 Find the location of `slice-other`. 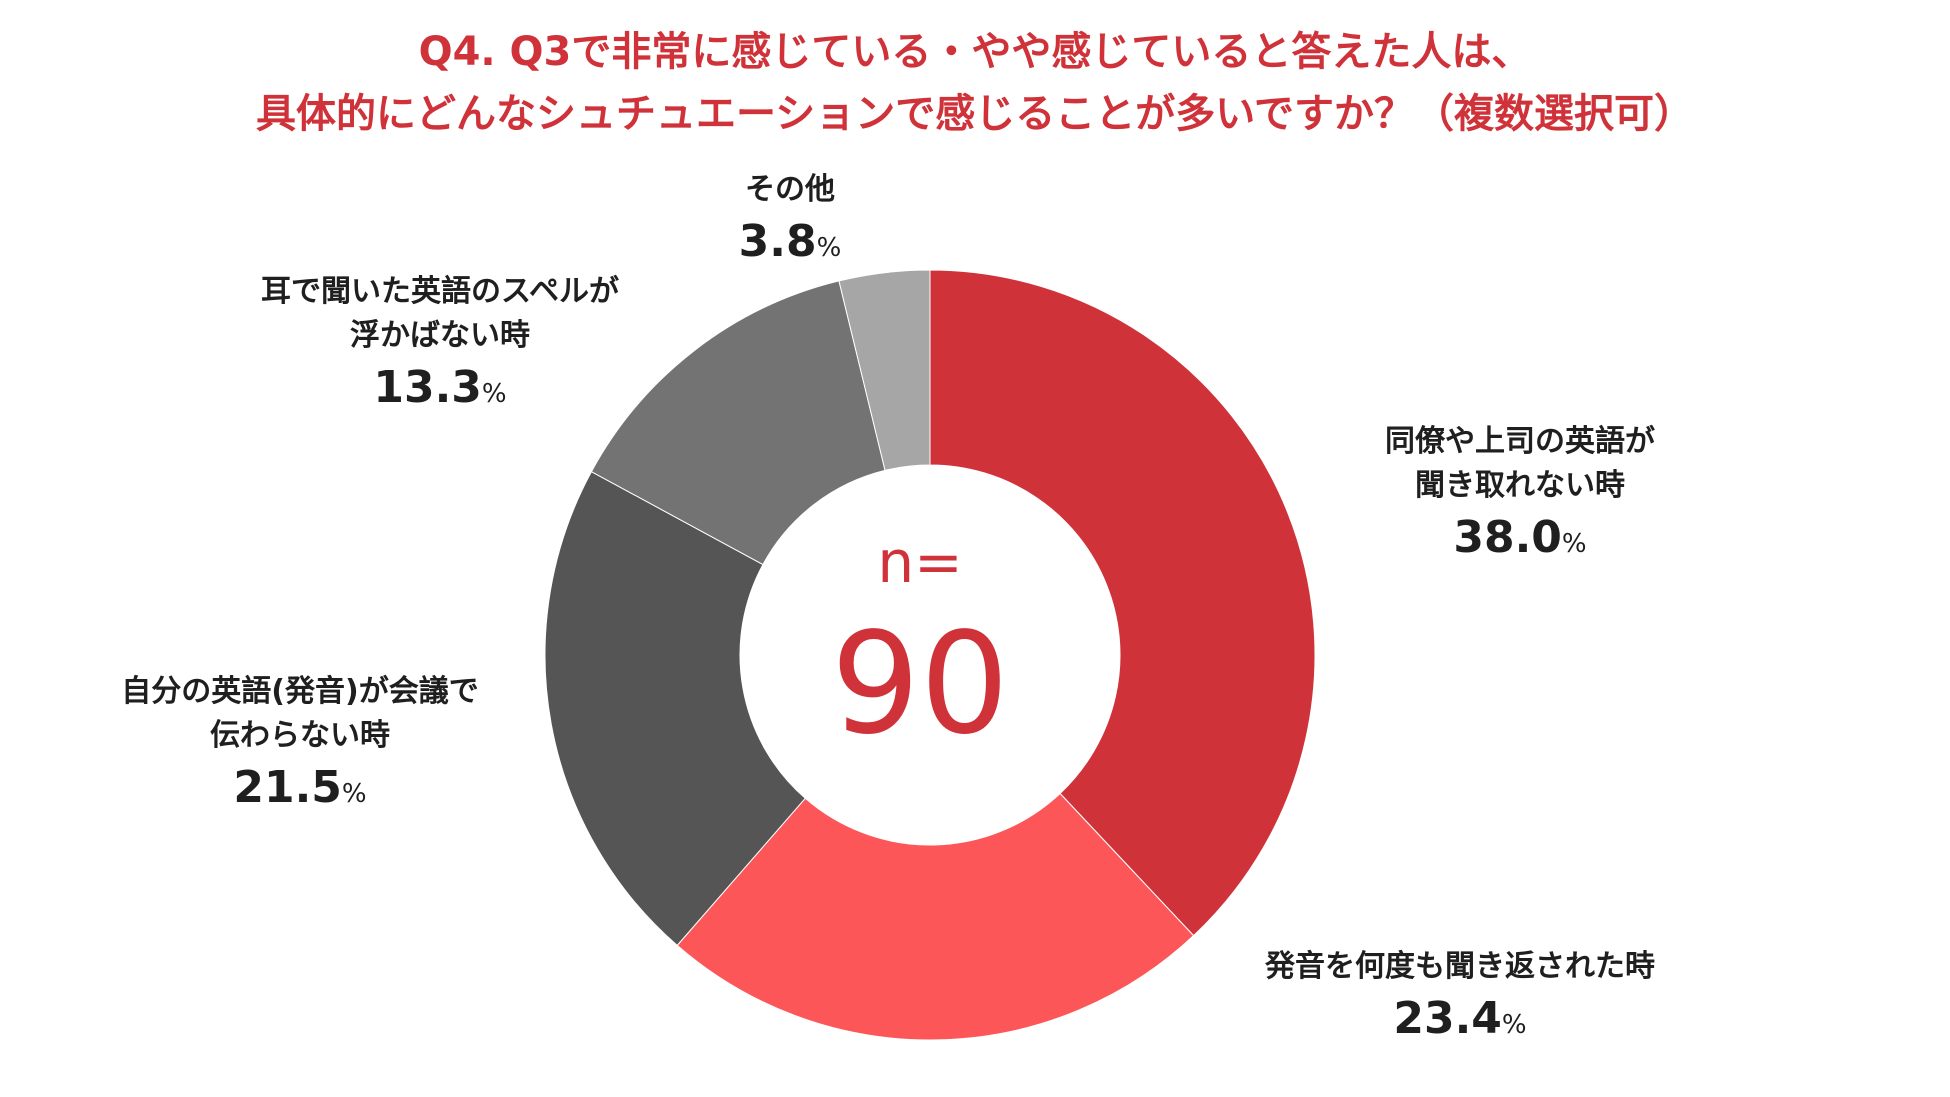

slice-other is located at coordinates (884, 370).